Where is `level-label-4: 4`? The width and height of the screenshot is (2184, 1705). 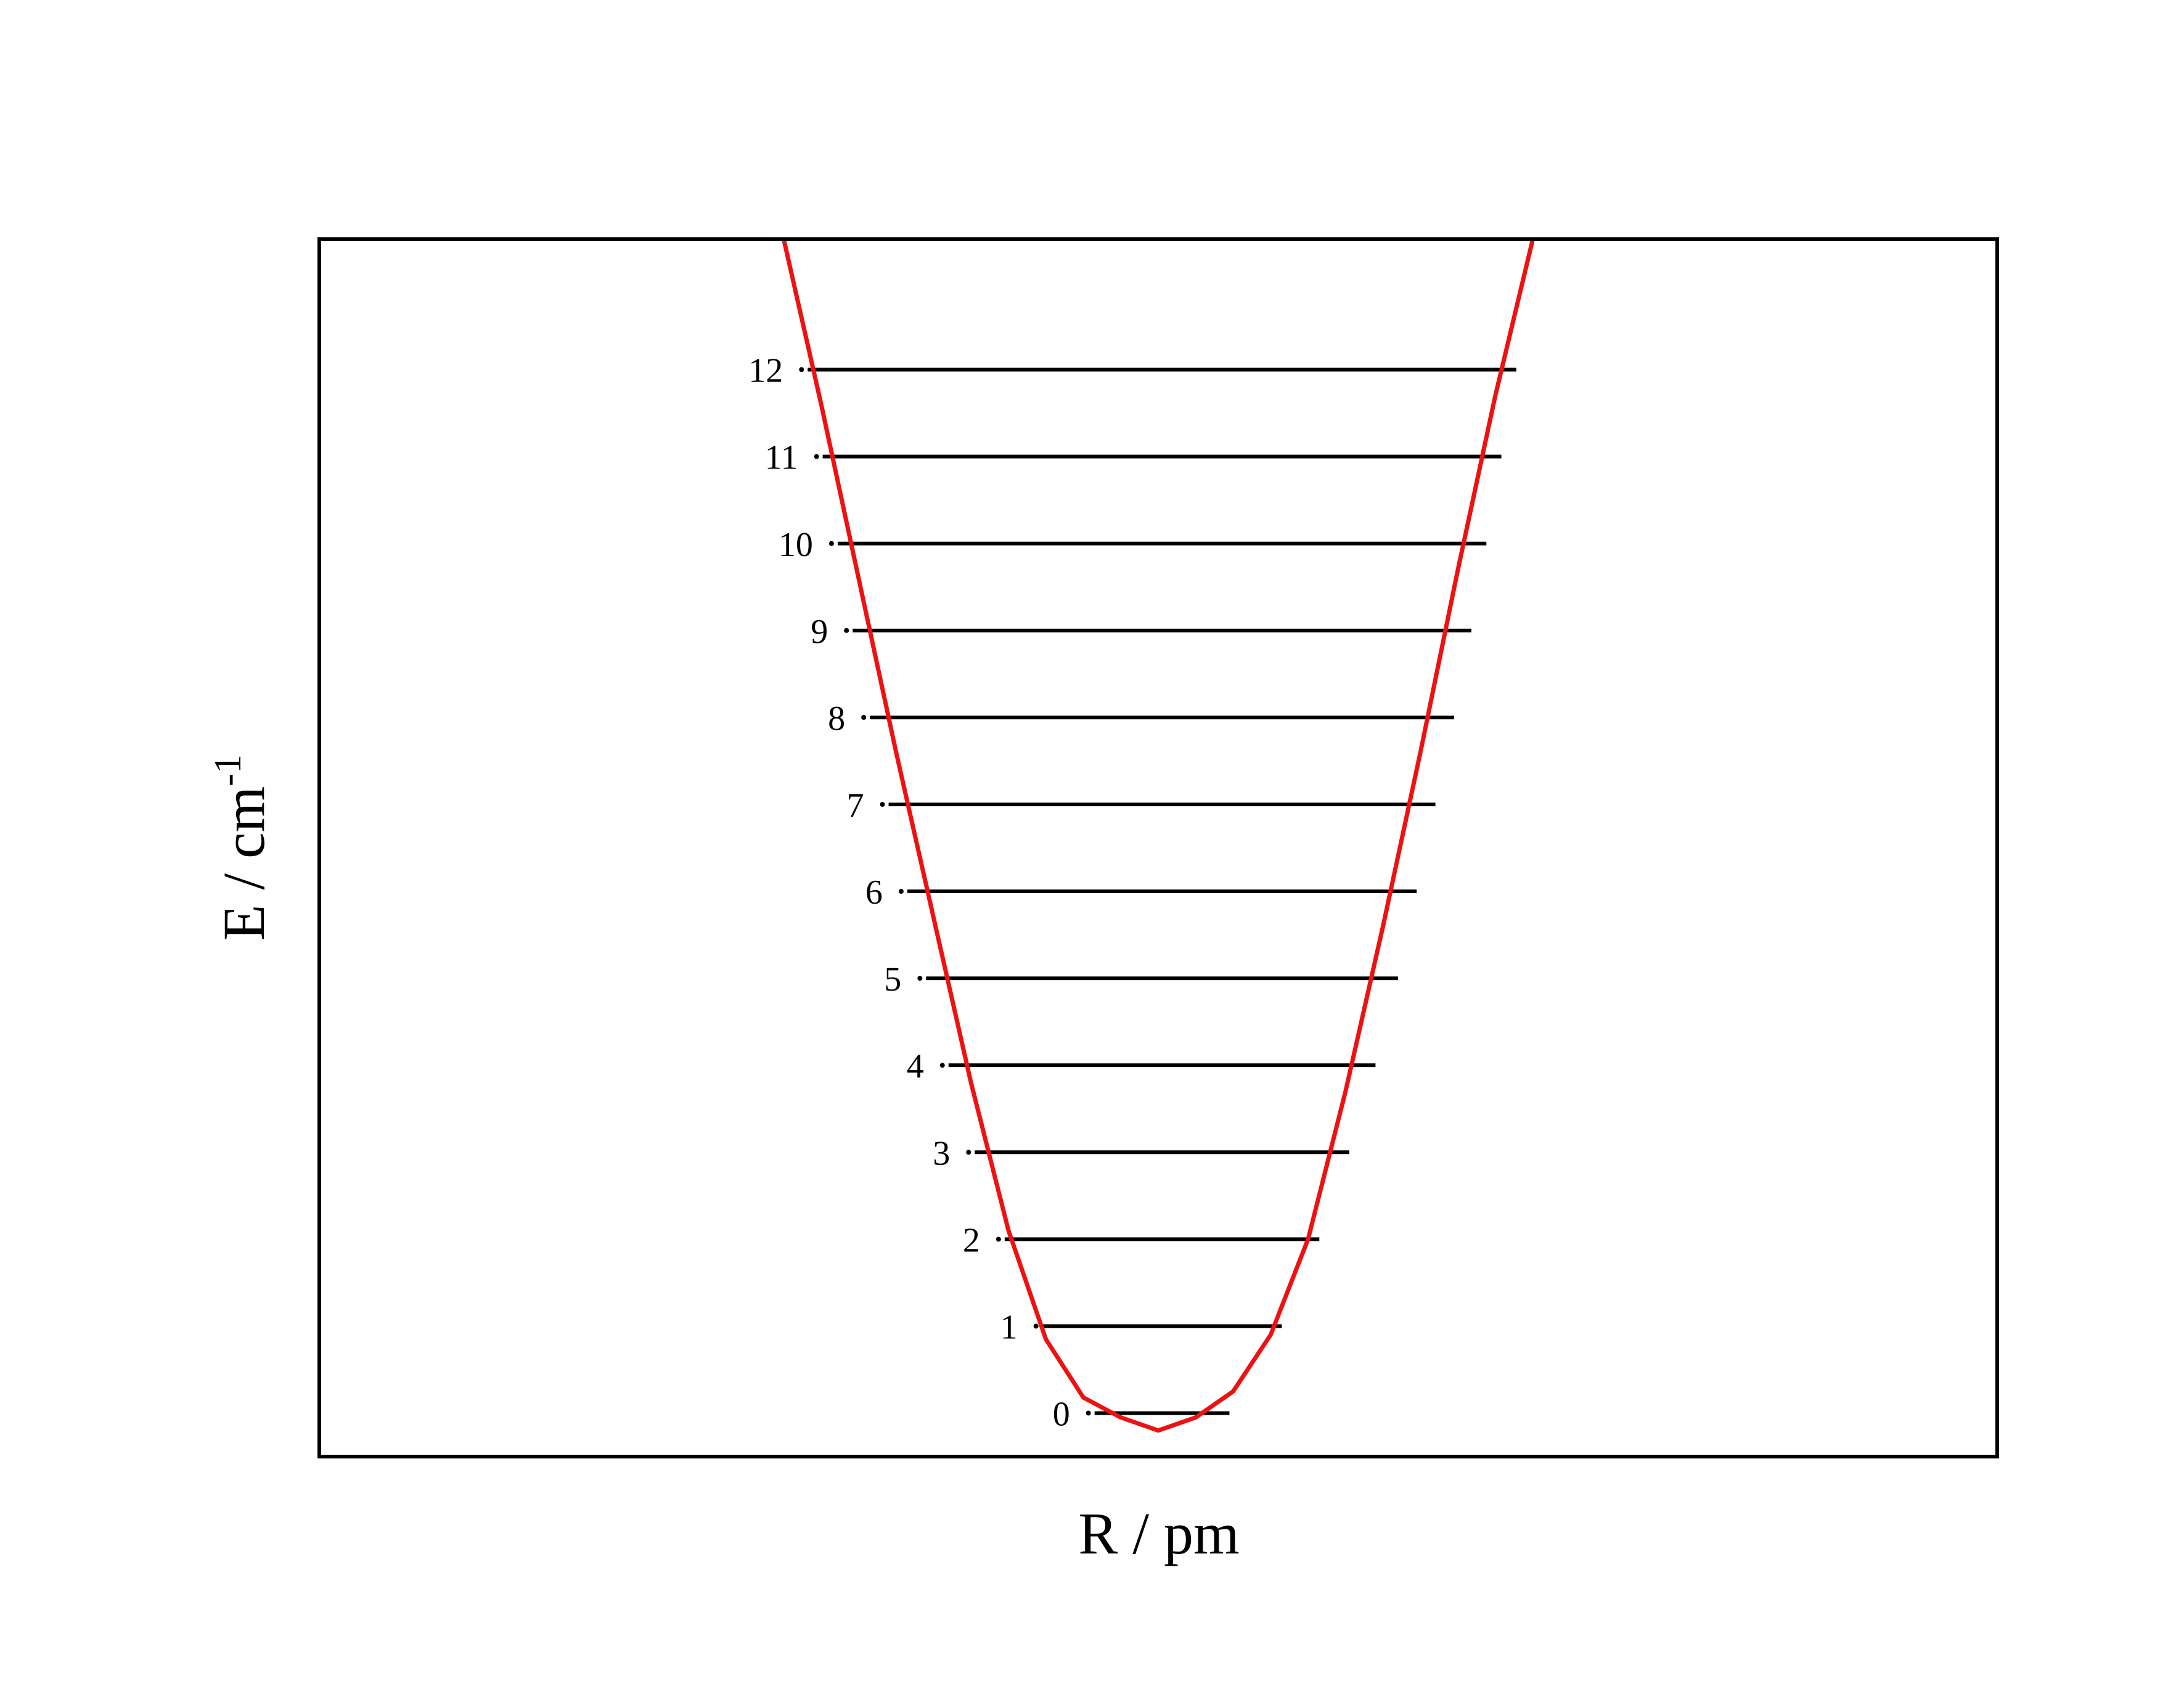
level-label-4: 4 is located at coordinates (915, 1066).